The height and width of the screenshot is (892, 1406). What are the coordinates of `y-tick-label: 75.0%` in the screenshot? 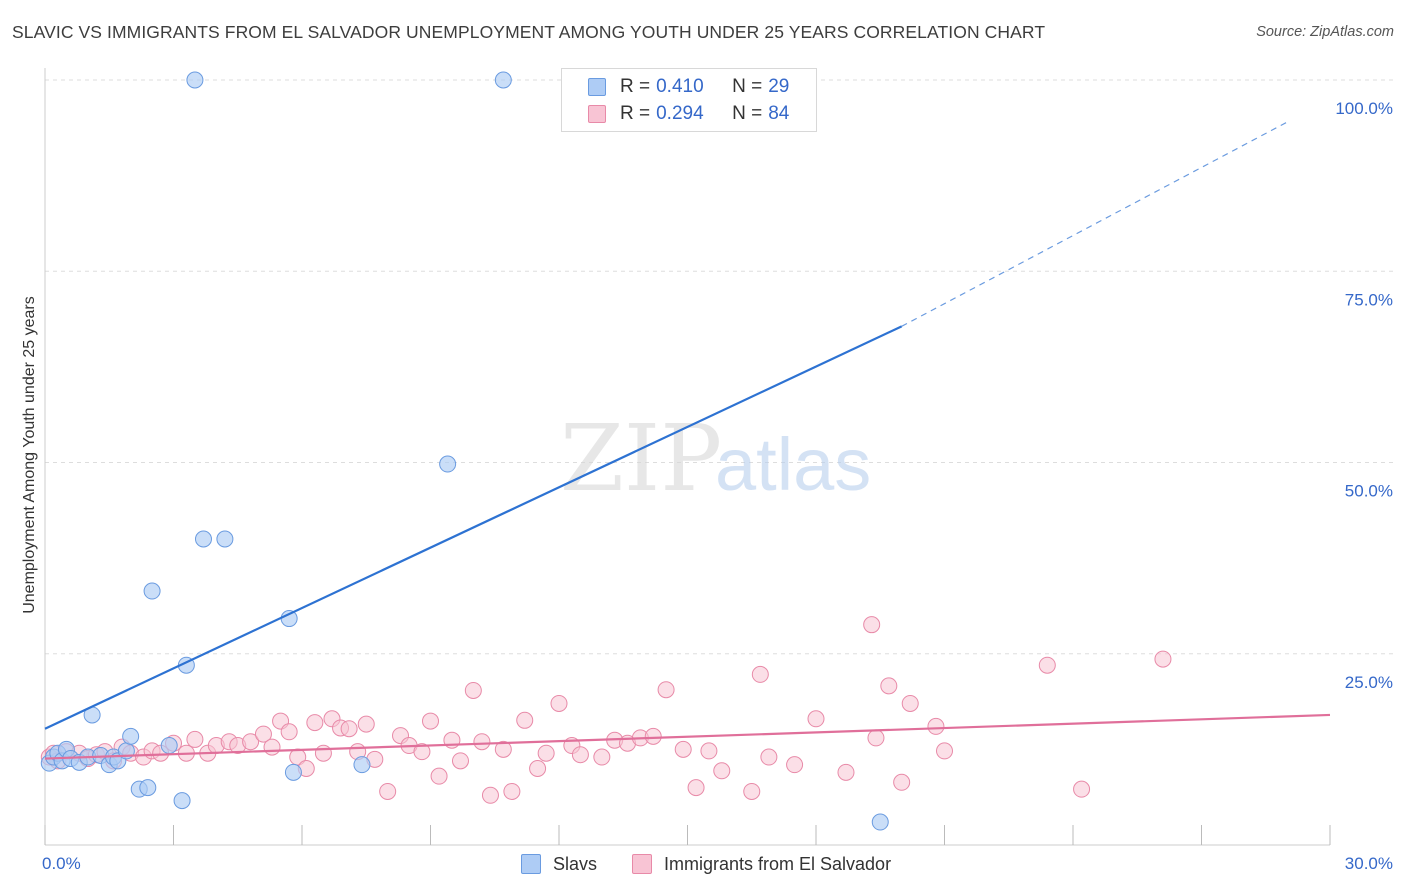 It's located at (1369, 299).